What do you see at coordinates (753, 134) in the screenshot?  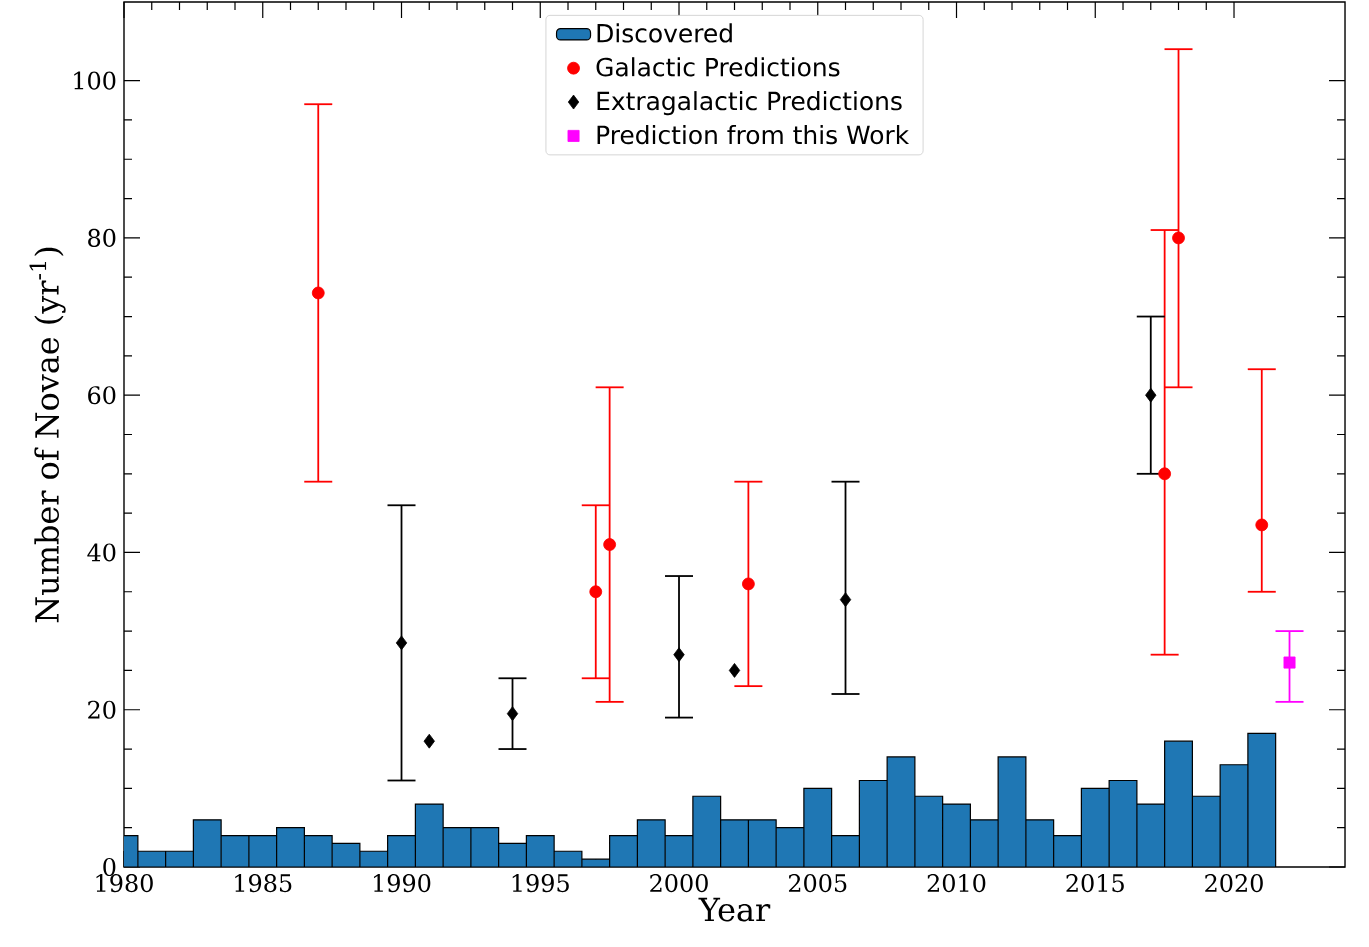 I see `legend-label: Prediction from this Work` at bounding box center [753, 134].